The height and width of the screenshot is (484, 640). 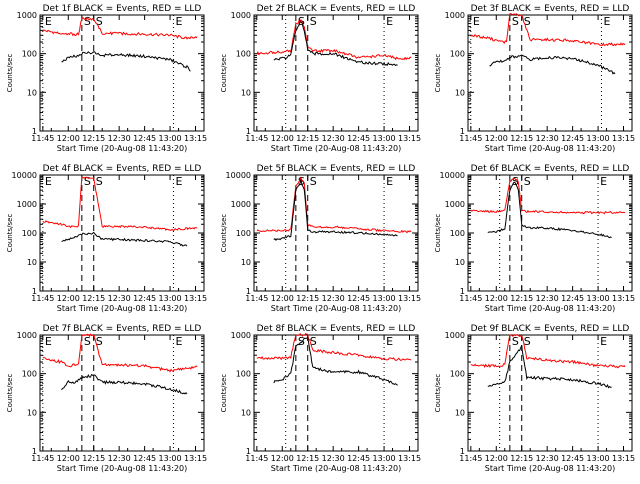 I want to click on chart-title: Det 7f BLACK = Events, RED = LLD, so click(x=122, y=329).